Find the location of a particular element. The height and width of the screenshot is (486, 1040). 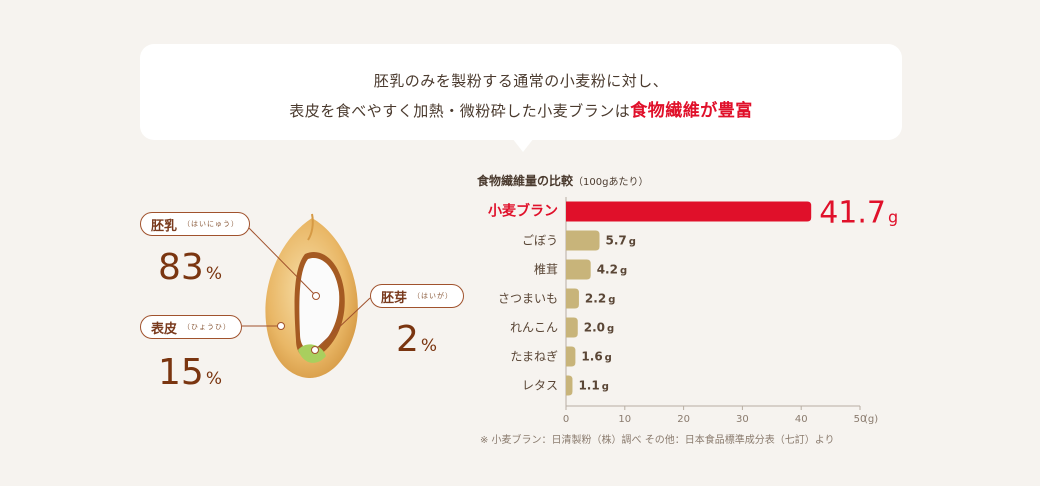

value-label-3: 2.2 g is located at coordinates (600, 299).